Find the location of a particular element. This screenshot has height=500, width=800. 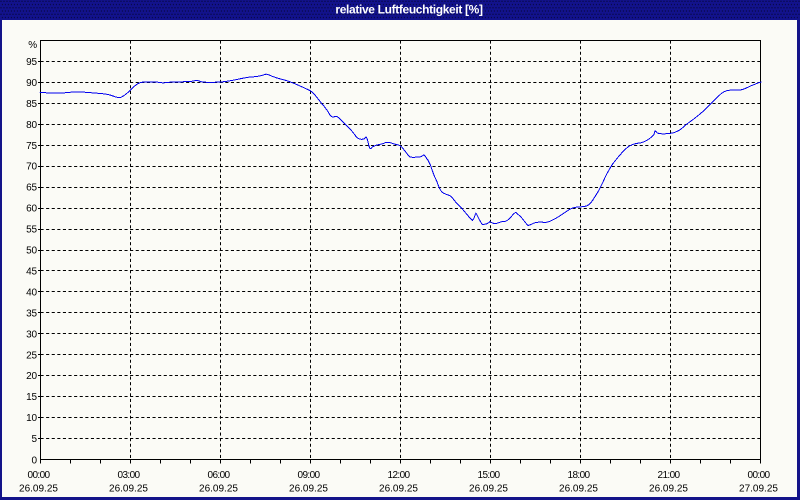

svg-text: 85 is located at coordinates (31, 104).